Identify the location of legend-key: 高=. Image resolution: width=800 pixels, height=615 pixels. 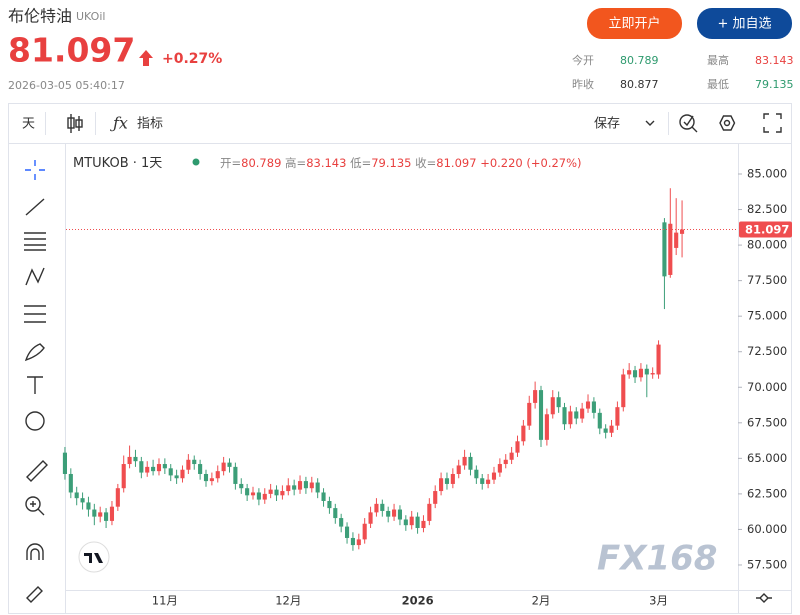
(295, 163).